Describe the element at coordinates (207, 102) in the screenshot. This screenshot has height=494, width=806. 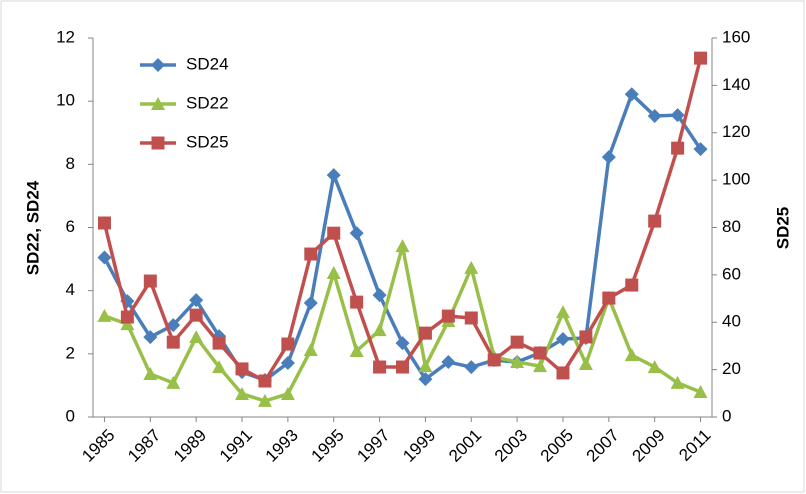
I see `legend-label: SD22` at that location.